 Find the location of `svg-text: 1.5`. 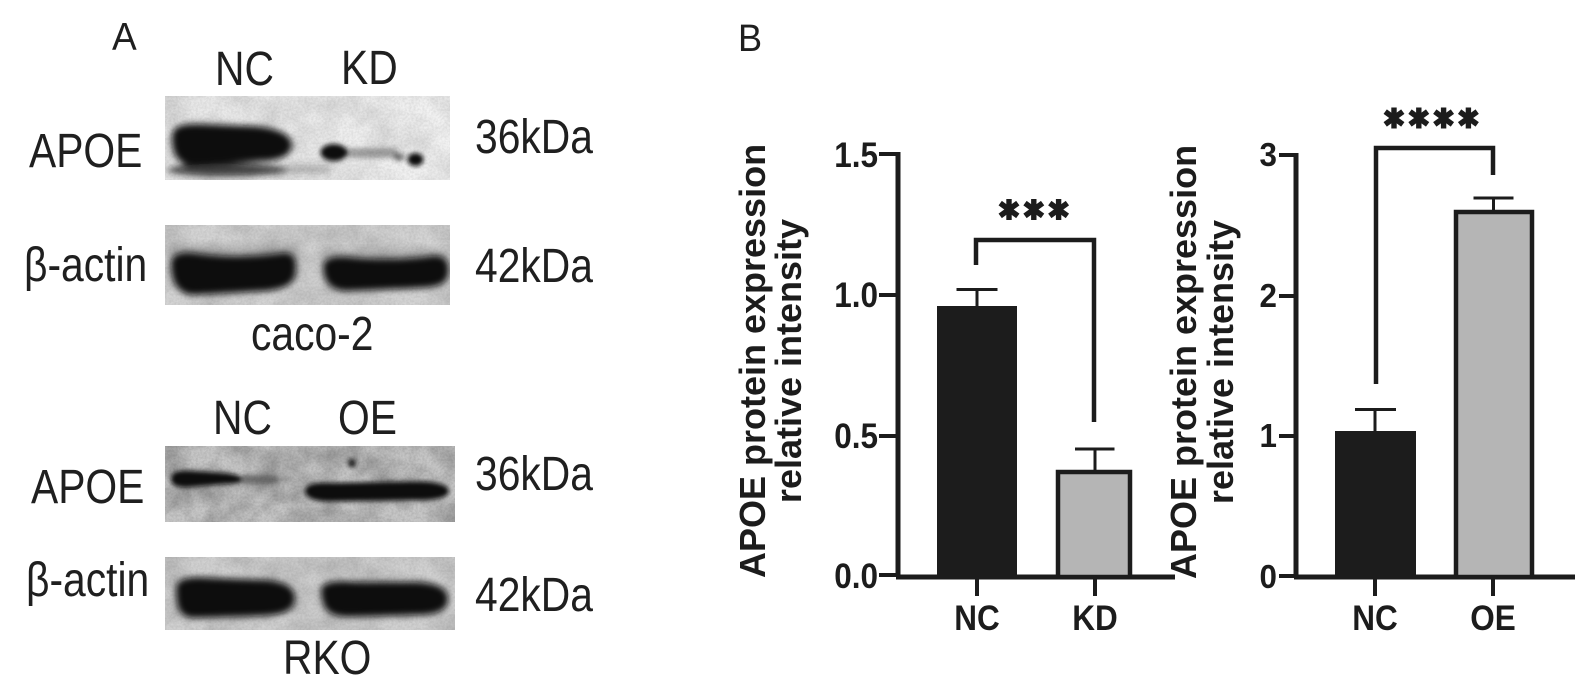

svg-text: 1.5 is located at coordinates (856, 156).